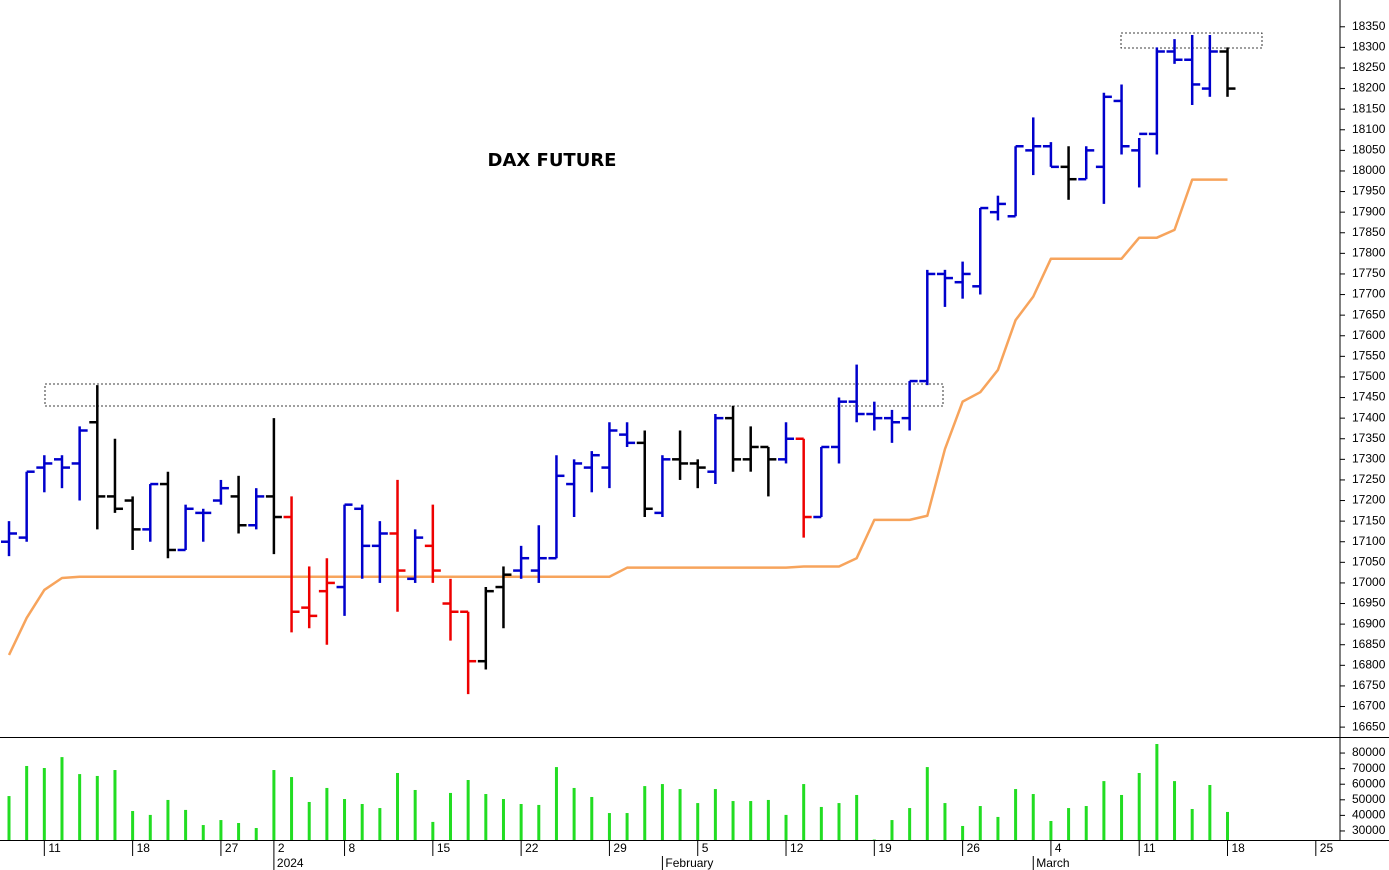 The width and height of the screenshot is (1389, 870). I want to click on y-tick-label: 16750, so click(1369, 685).